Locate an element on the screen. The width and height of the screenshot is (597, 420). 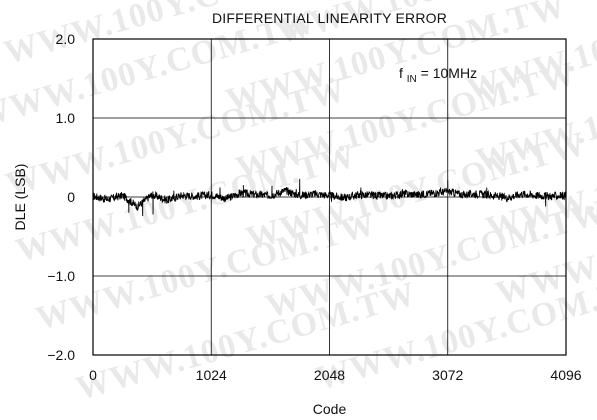
data-series is located at coordinates (329, 197).